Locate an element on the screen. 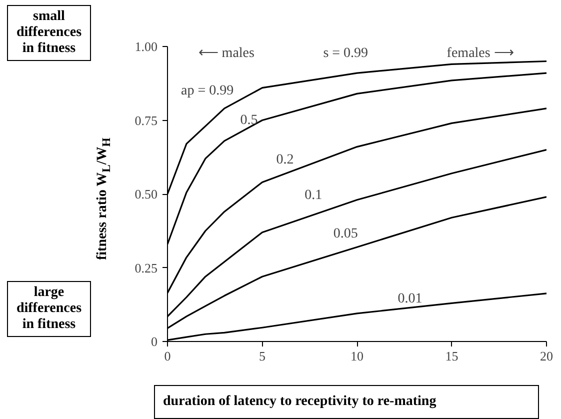  y-tick-label: 0 is located at coordinates (154, 341).